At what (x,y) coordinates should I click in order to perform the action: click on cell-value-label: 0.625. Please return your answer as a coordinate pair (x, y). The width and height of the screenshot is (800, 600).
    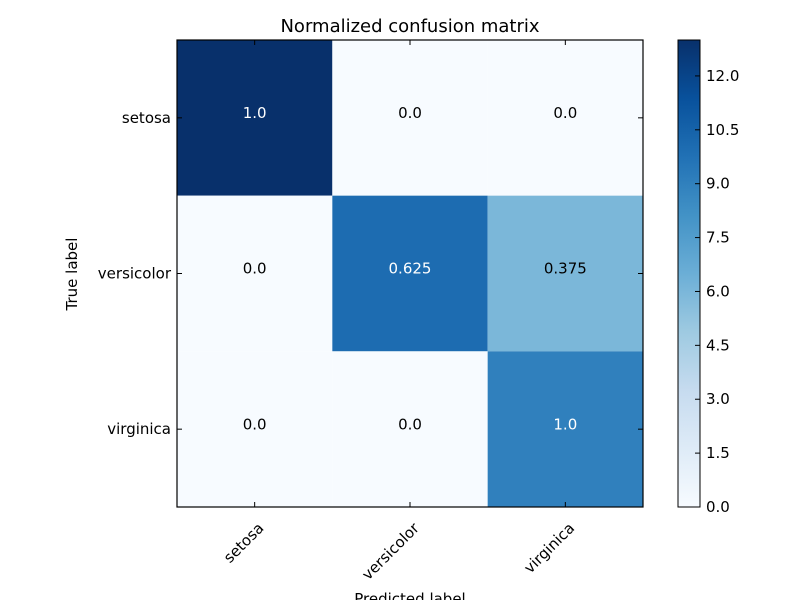
    Looking at the image, I should click on (410, 269).